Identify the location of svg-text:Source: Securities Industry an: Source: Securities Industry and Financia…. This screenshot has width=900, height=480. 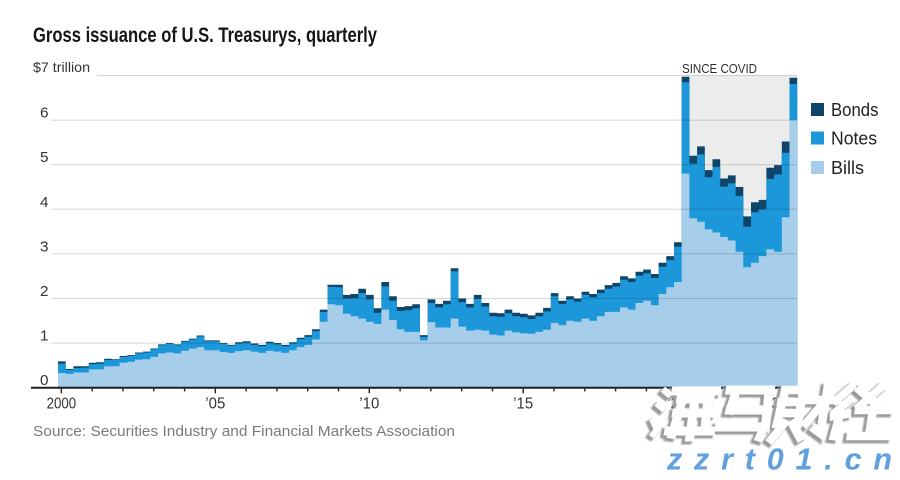
(244, 431).